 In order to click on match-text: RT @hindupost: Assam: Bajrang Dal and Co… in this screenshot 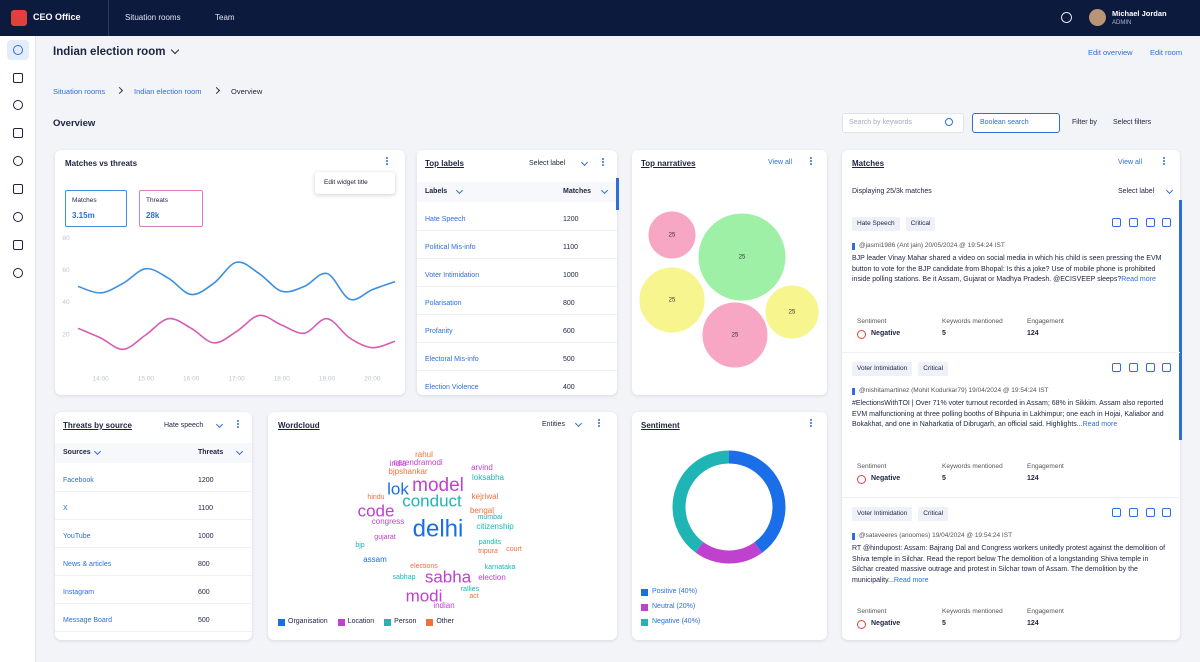, I will do `click(1009, 564)`.